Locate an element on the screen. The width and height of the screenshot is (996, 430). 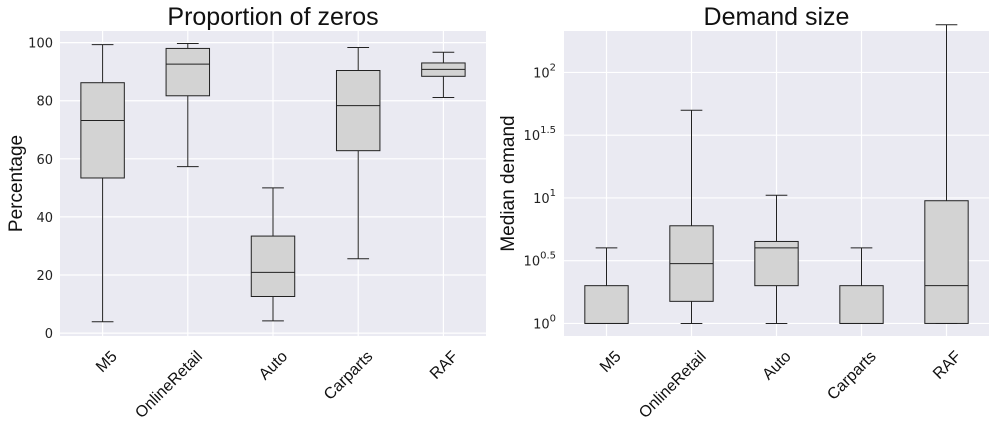
y-tick-label: 80 is located at coordinates (44, 102).